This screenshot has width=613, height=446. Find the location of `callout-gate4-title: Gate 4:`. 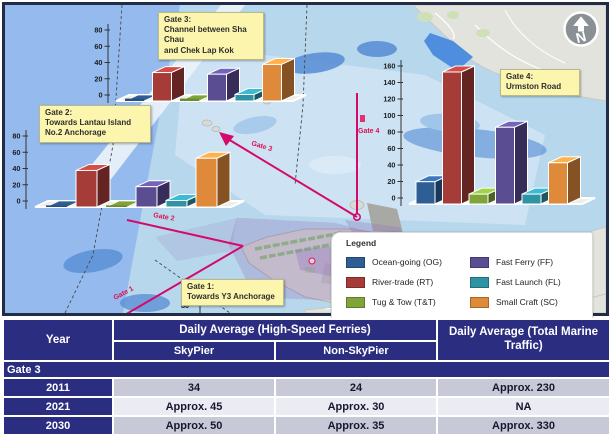

callout-gate4-title: Gate 4: is located at coordinates (520, 76).